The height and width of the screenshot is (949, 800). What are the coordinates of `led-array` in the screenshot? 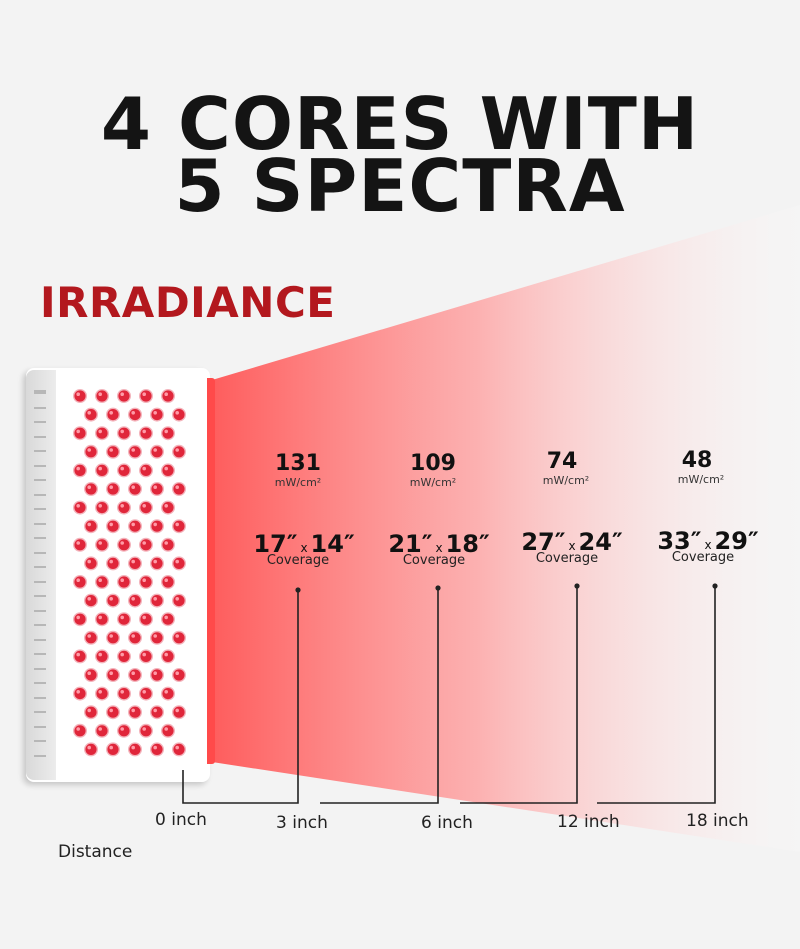 It's located at (129, 572).